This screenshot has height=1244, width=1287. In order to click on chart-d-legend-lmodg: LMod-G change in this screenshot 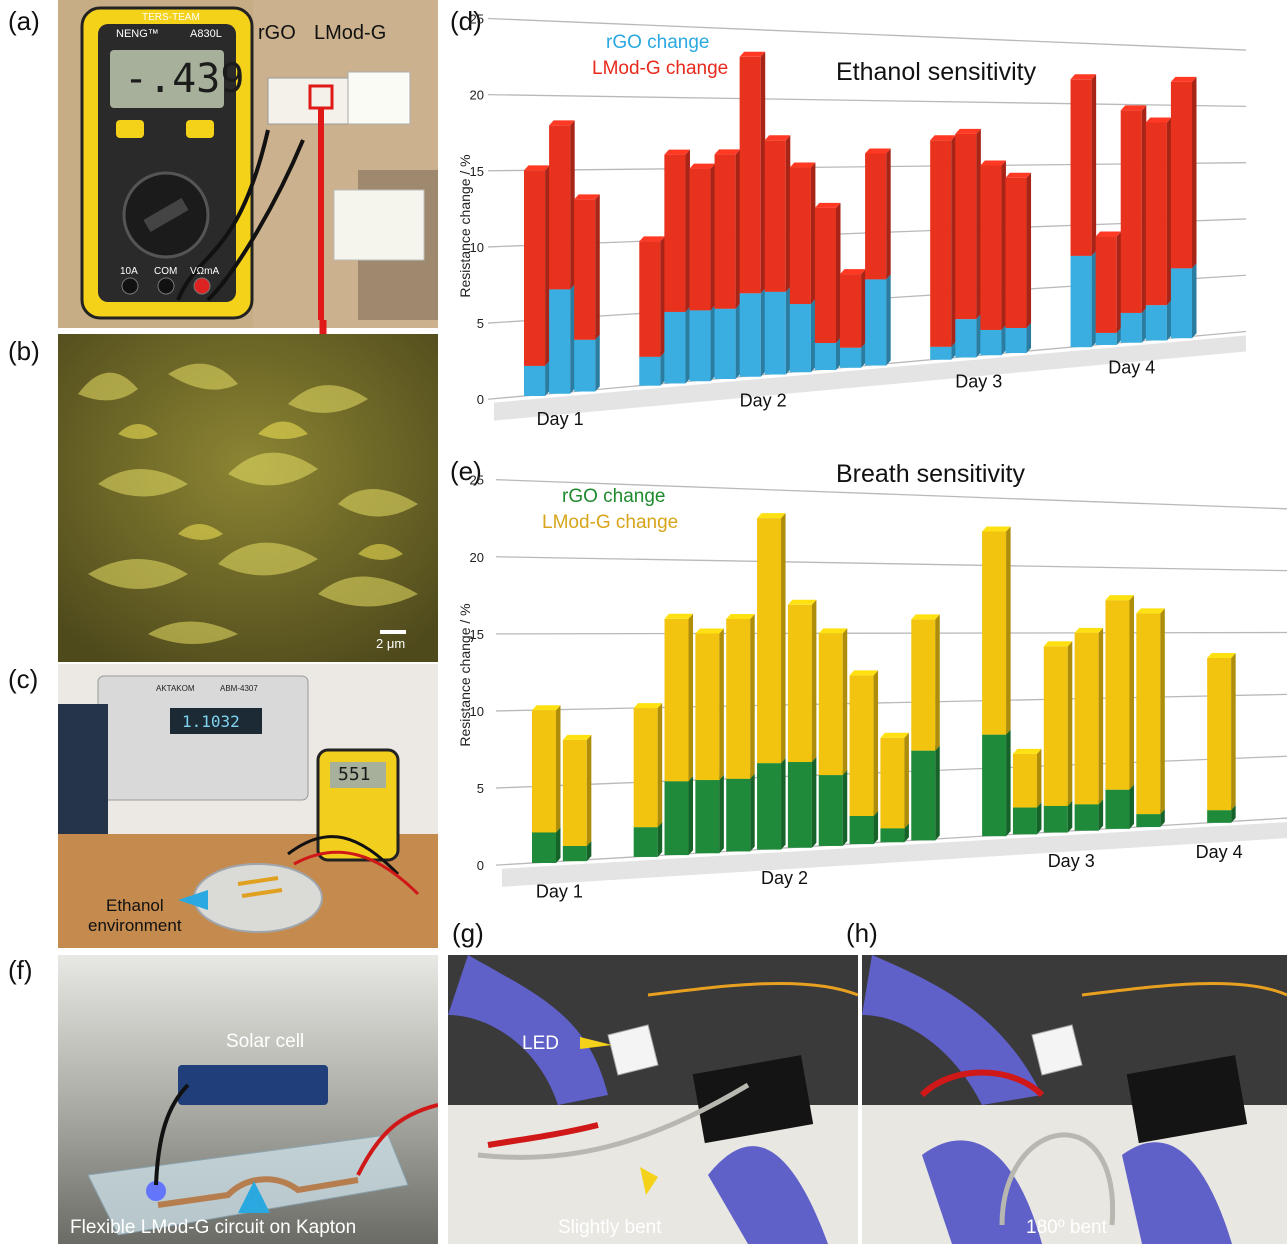, I will do `click(660, 68)`.